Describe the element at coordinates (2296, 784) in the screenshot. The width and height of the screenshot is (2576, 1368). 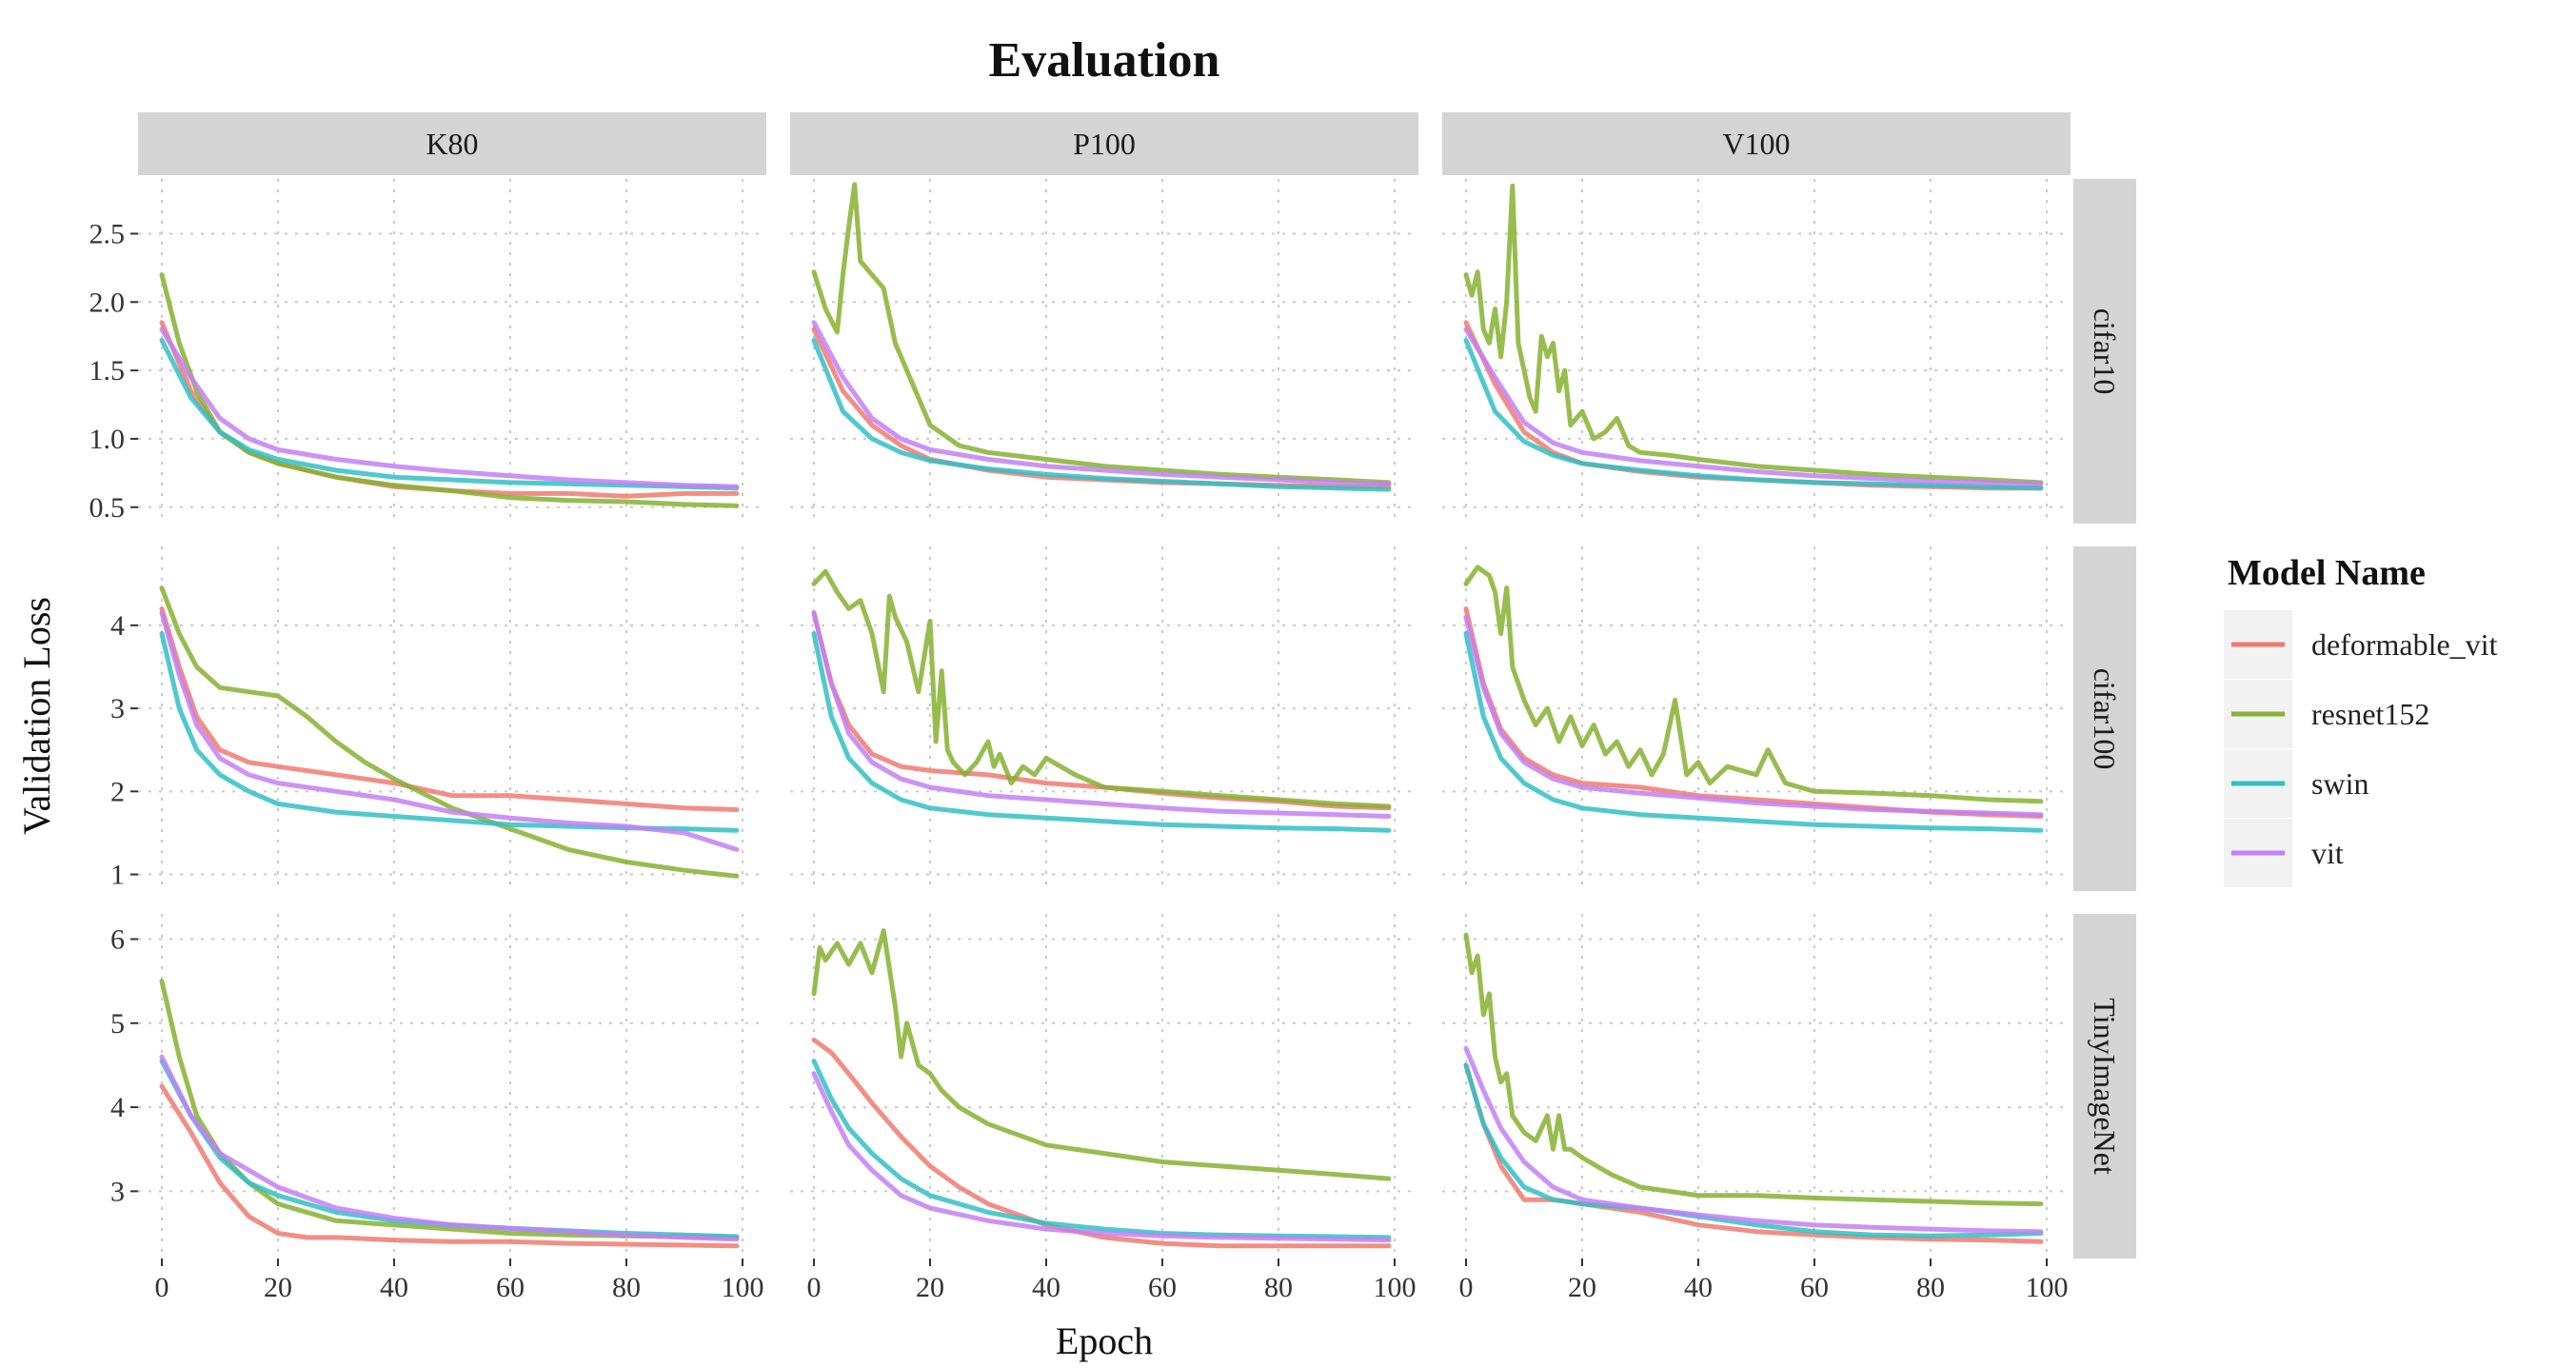
I see `legend-item-swin: swin` at that location.